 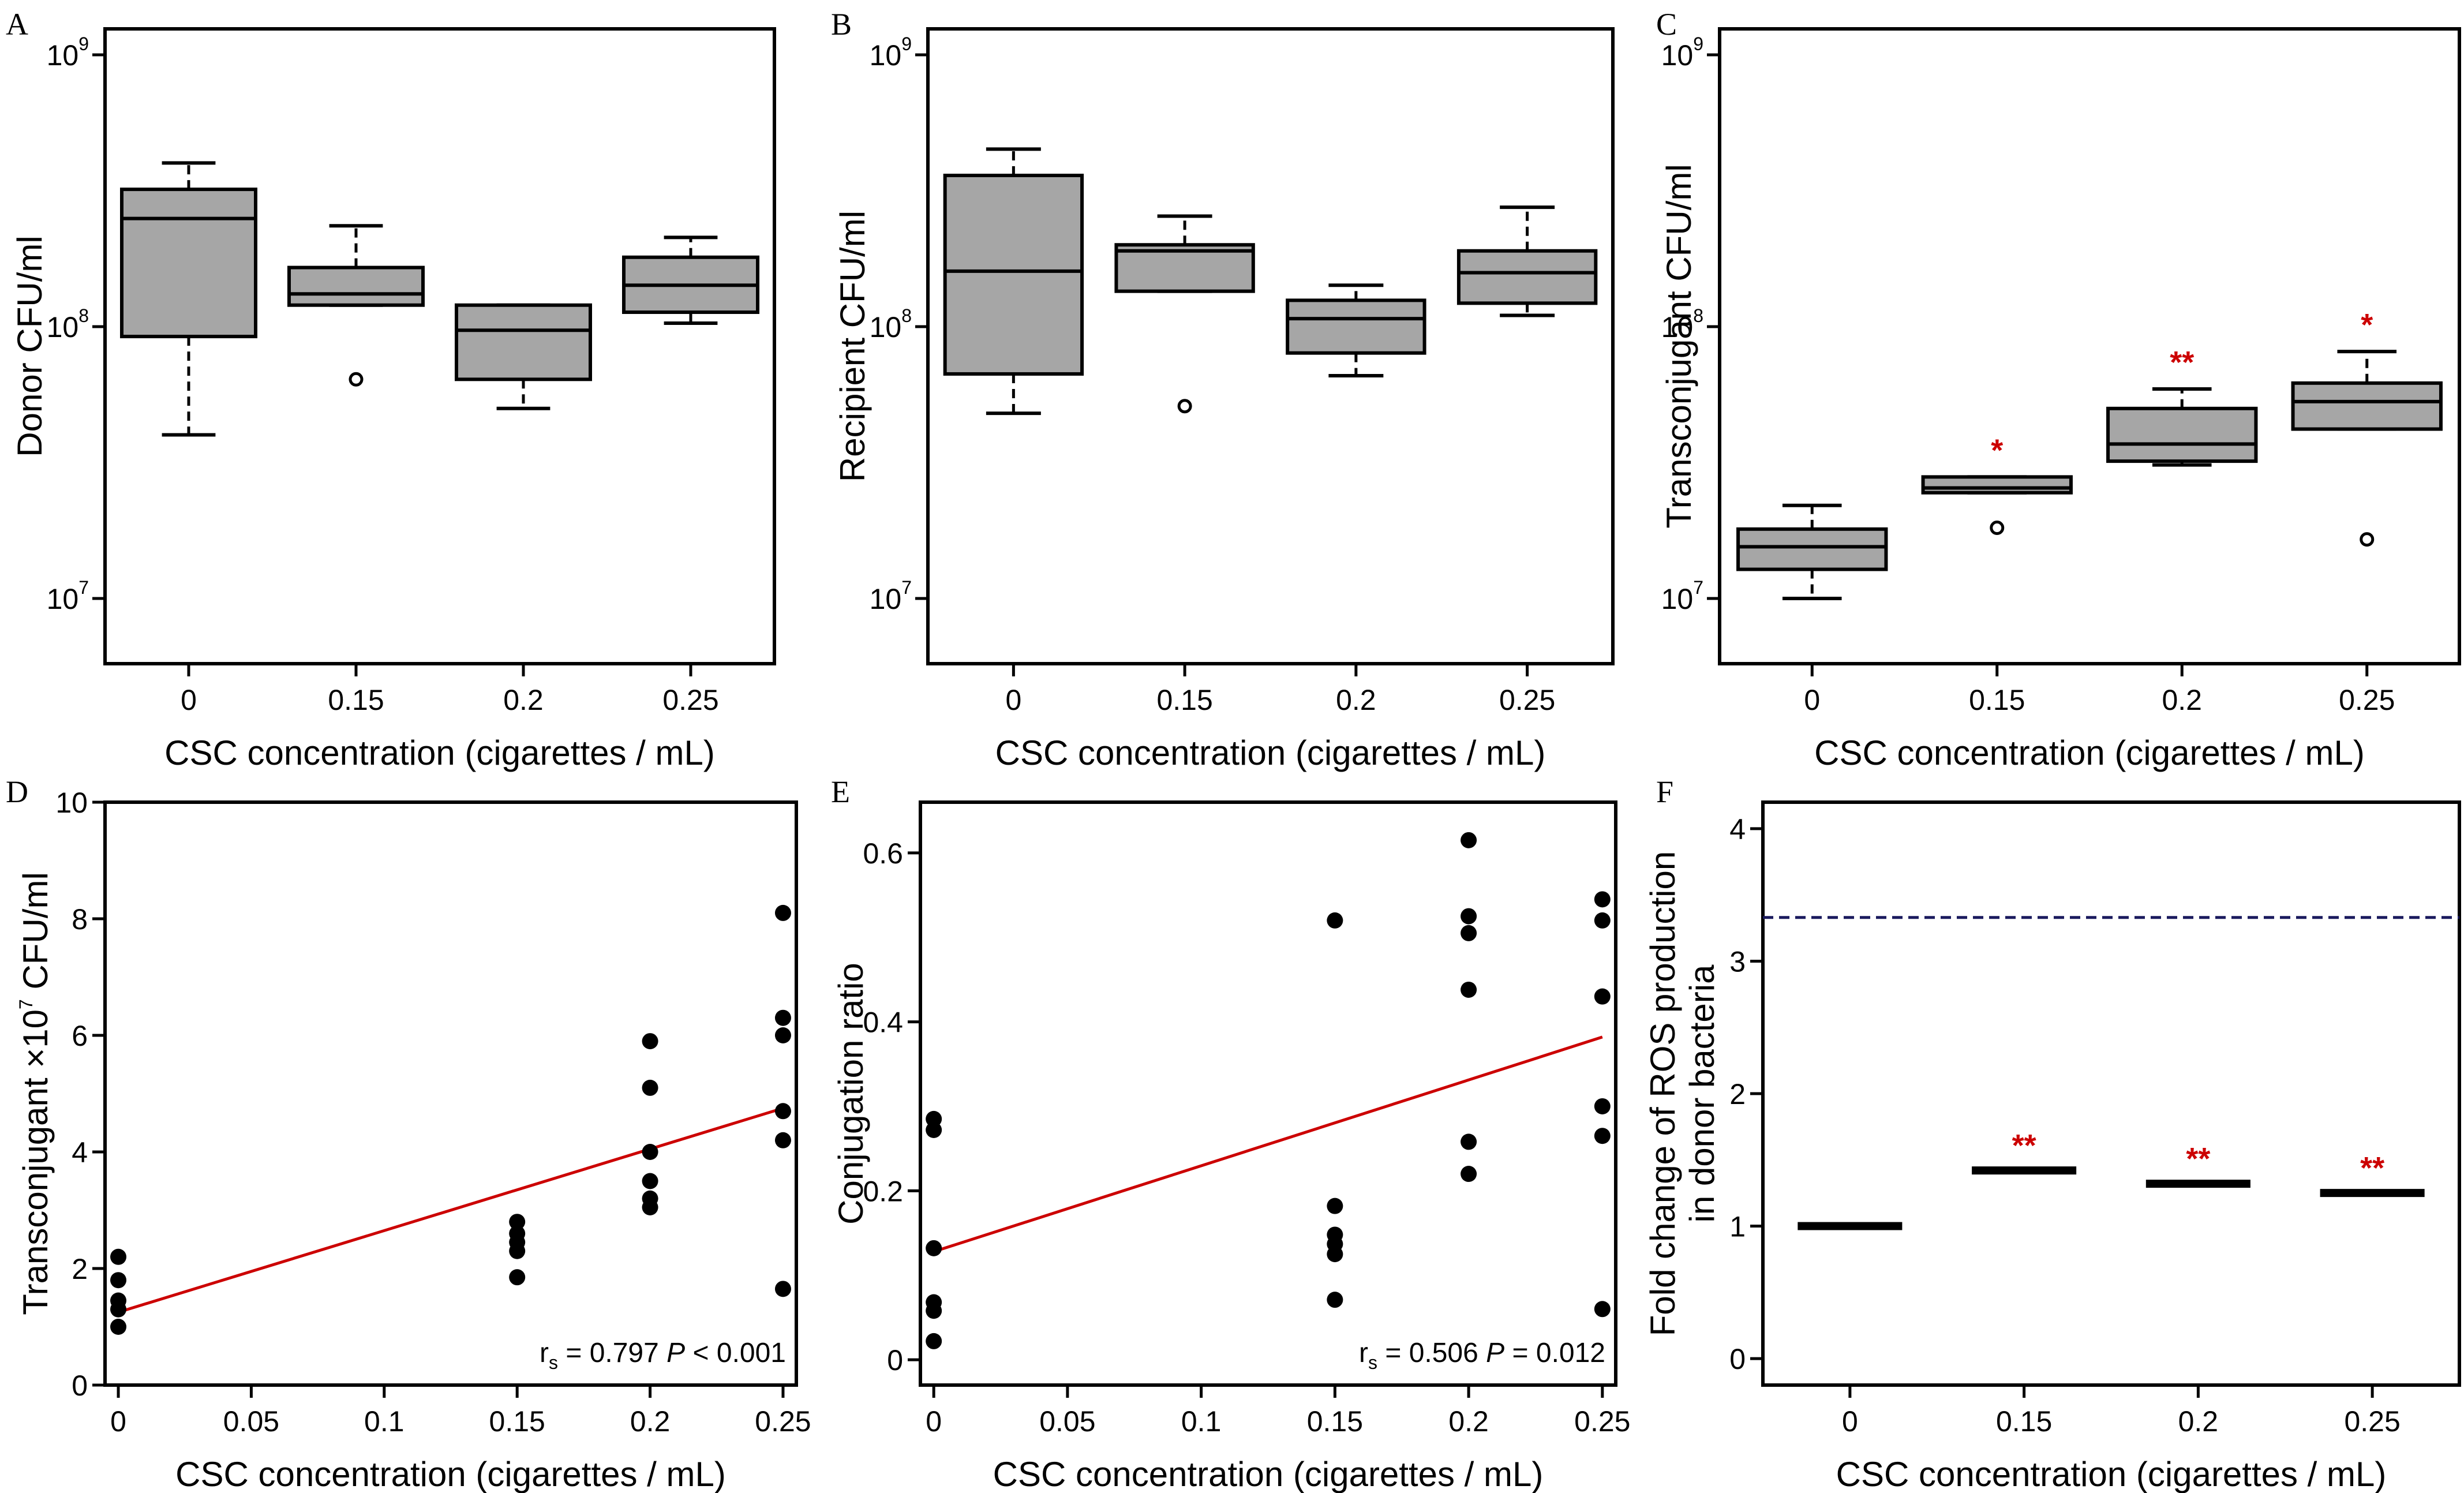 I want to click on correlation-stat: rs = 0.797 P < 0.001, so click(x=663, y=1355).